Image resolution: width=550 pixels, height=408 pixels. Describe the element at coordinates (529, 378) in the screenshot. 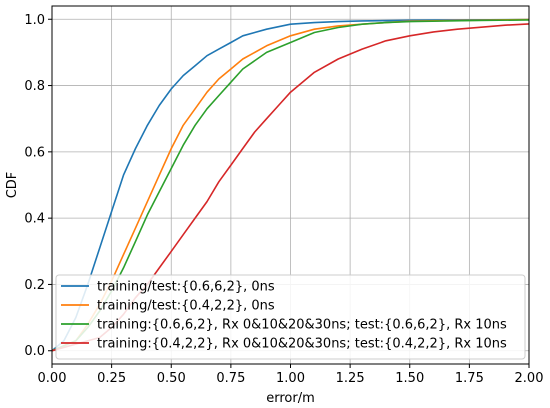

I see `x-tick-label: 2.00` at that location.